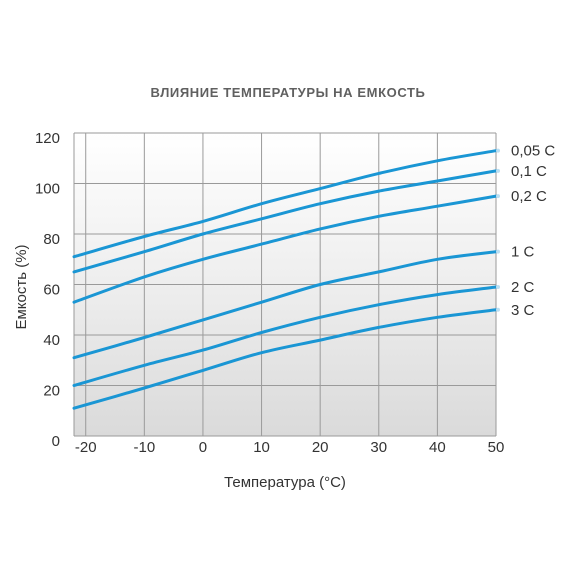 This screenshot has height=576, width=576. What do you see at coordinates (529, 196) in the screenshot?
I see `series-label: 0,2 C` at bounding box center [529, 196].